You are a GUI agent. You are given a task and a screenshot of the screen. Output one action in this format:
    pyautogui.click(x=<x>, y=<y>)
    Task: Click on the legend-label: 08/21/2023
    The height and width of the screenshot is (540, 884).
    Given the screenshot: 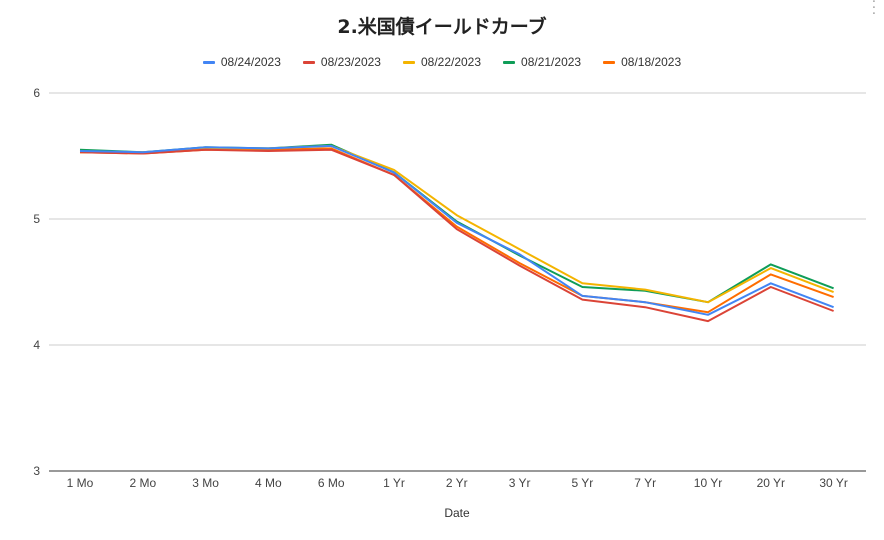 What is the action you would take?
    pyautogui.click(x=551, y=62)
    